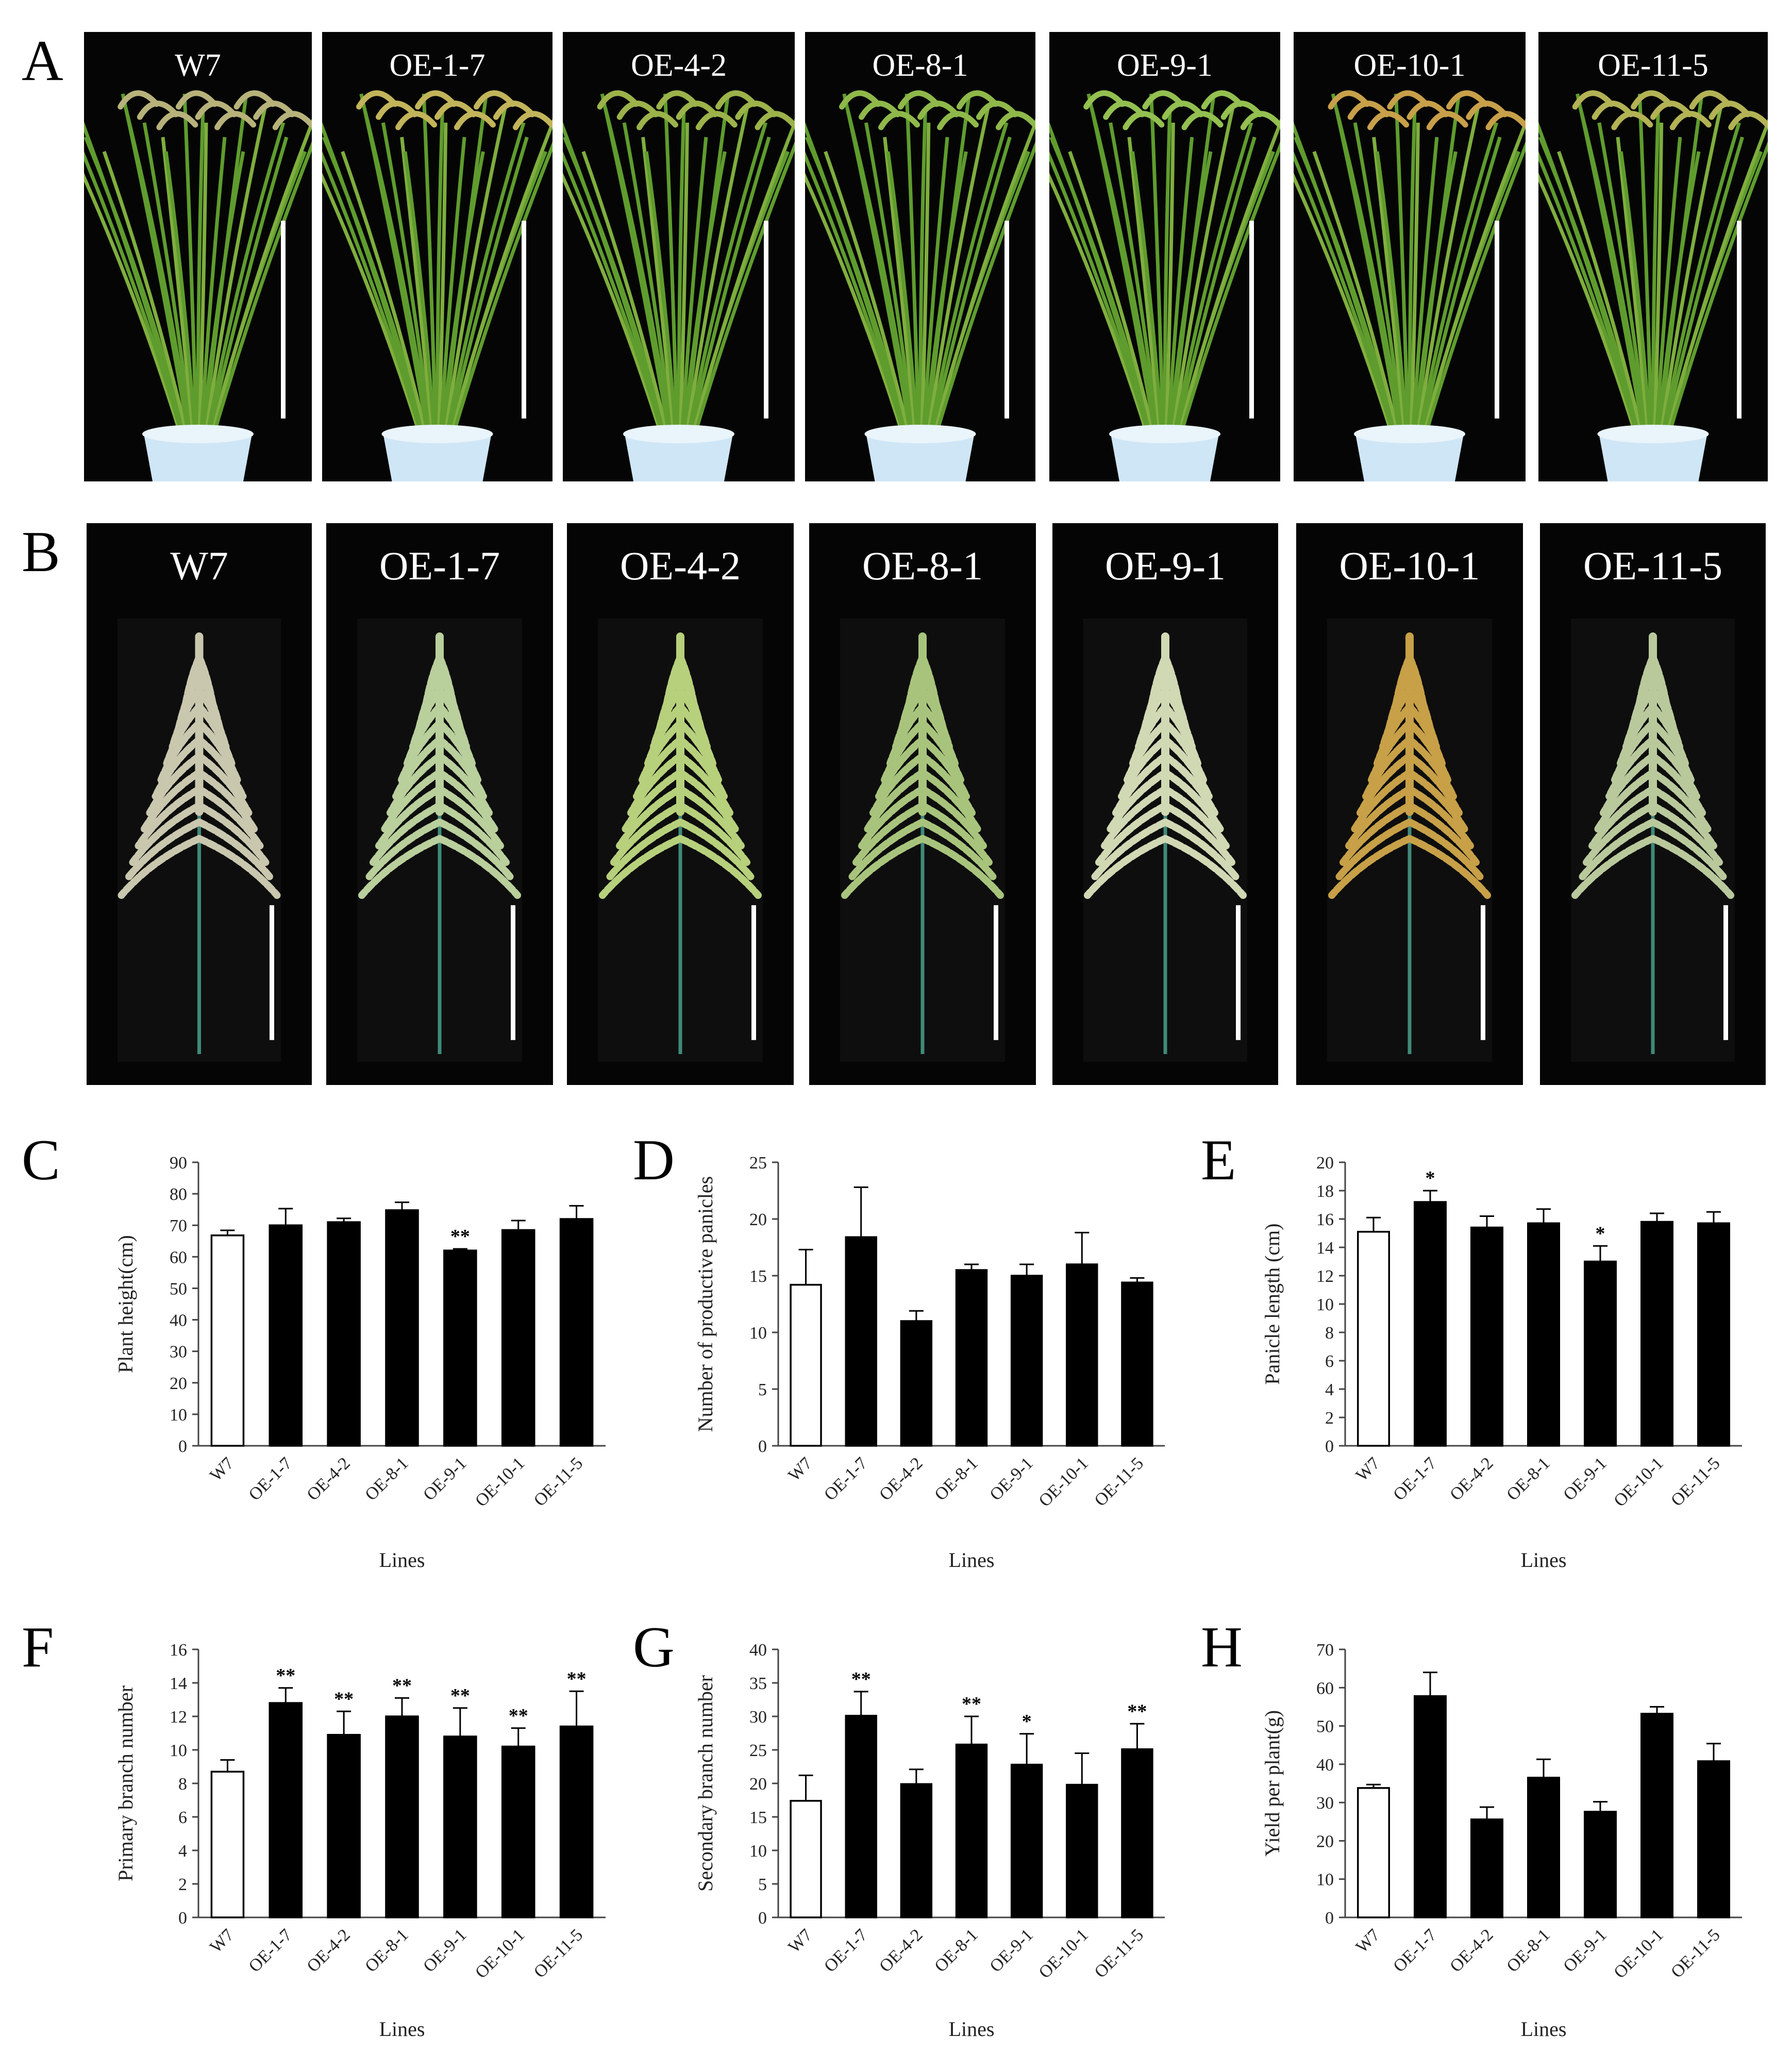  I want to click on y-tick-label: 25, so click(758, 1163).